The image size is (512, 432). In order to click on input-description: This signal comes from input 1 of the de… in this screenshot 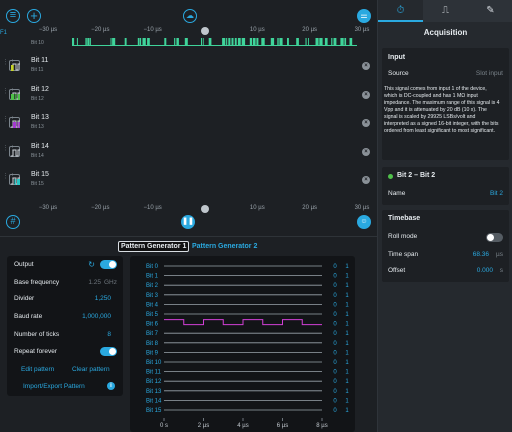, I will do `click(442, 110)`.